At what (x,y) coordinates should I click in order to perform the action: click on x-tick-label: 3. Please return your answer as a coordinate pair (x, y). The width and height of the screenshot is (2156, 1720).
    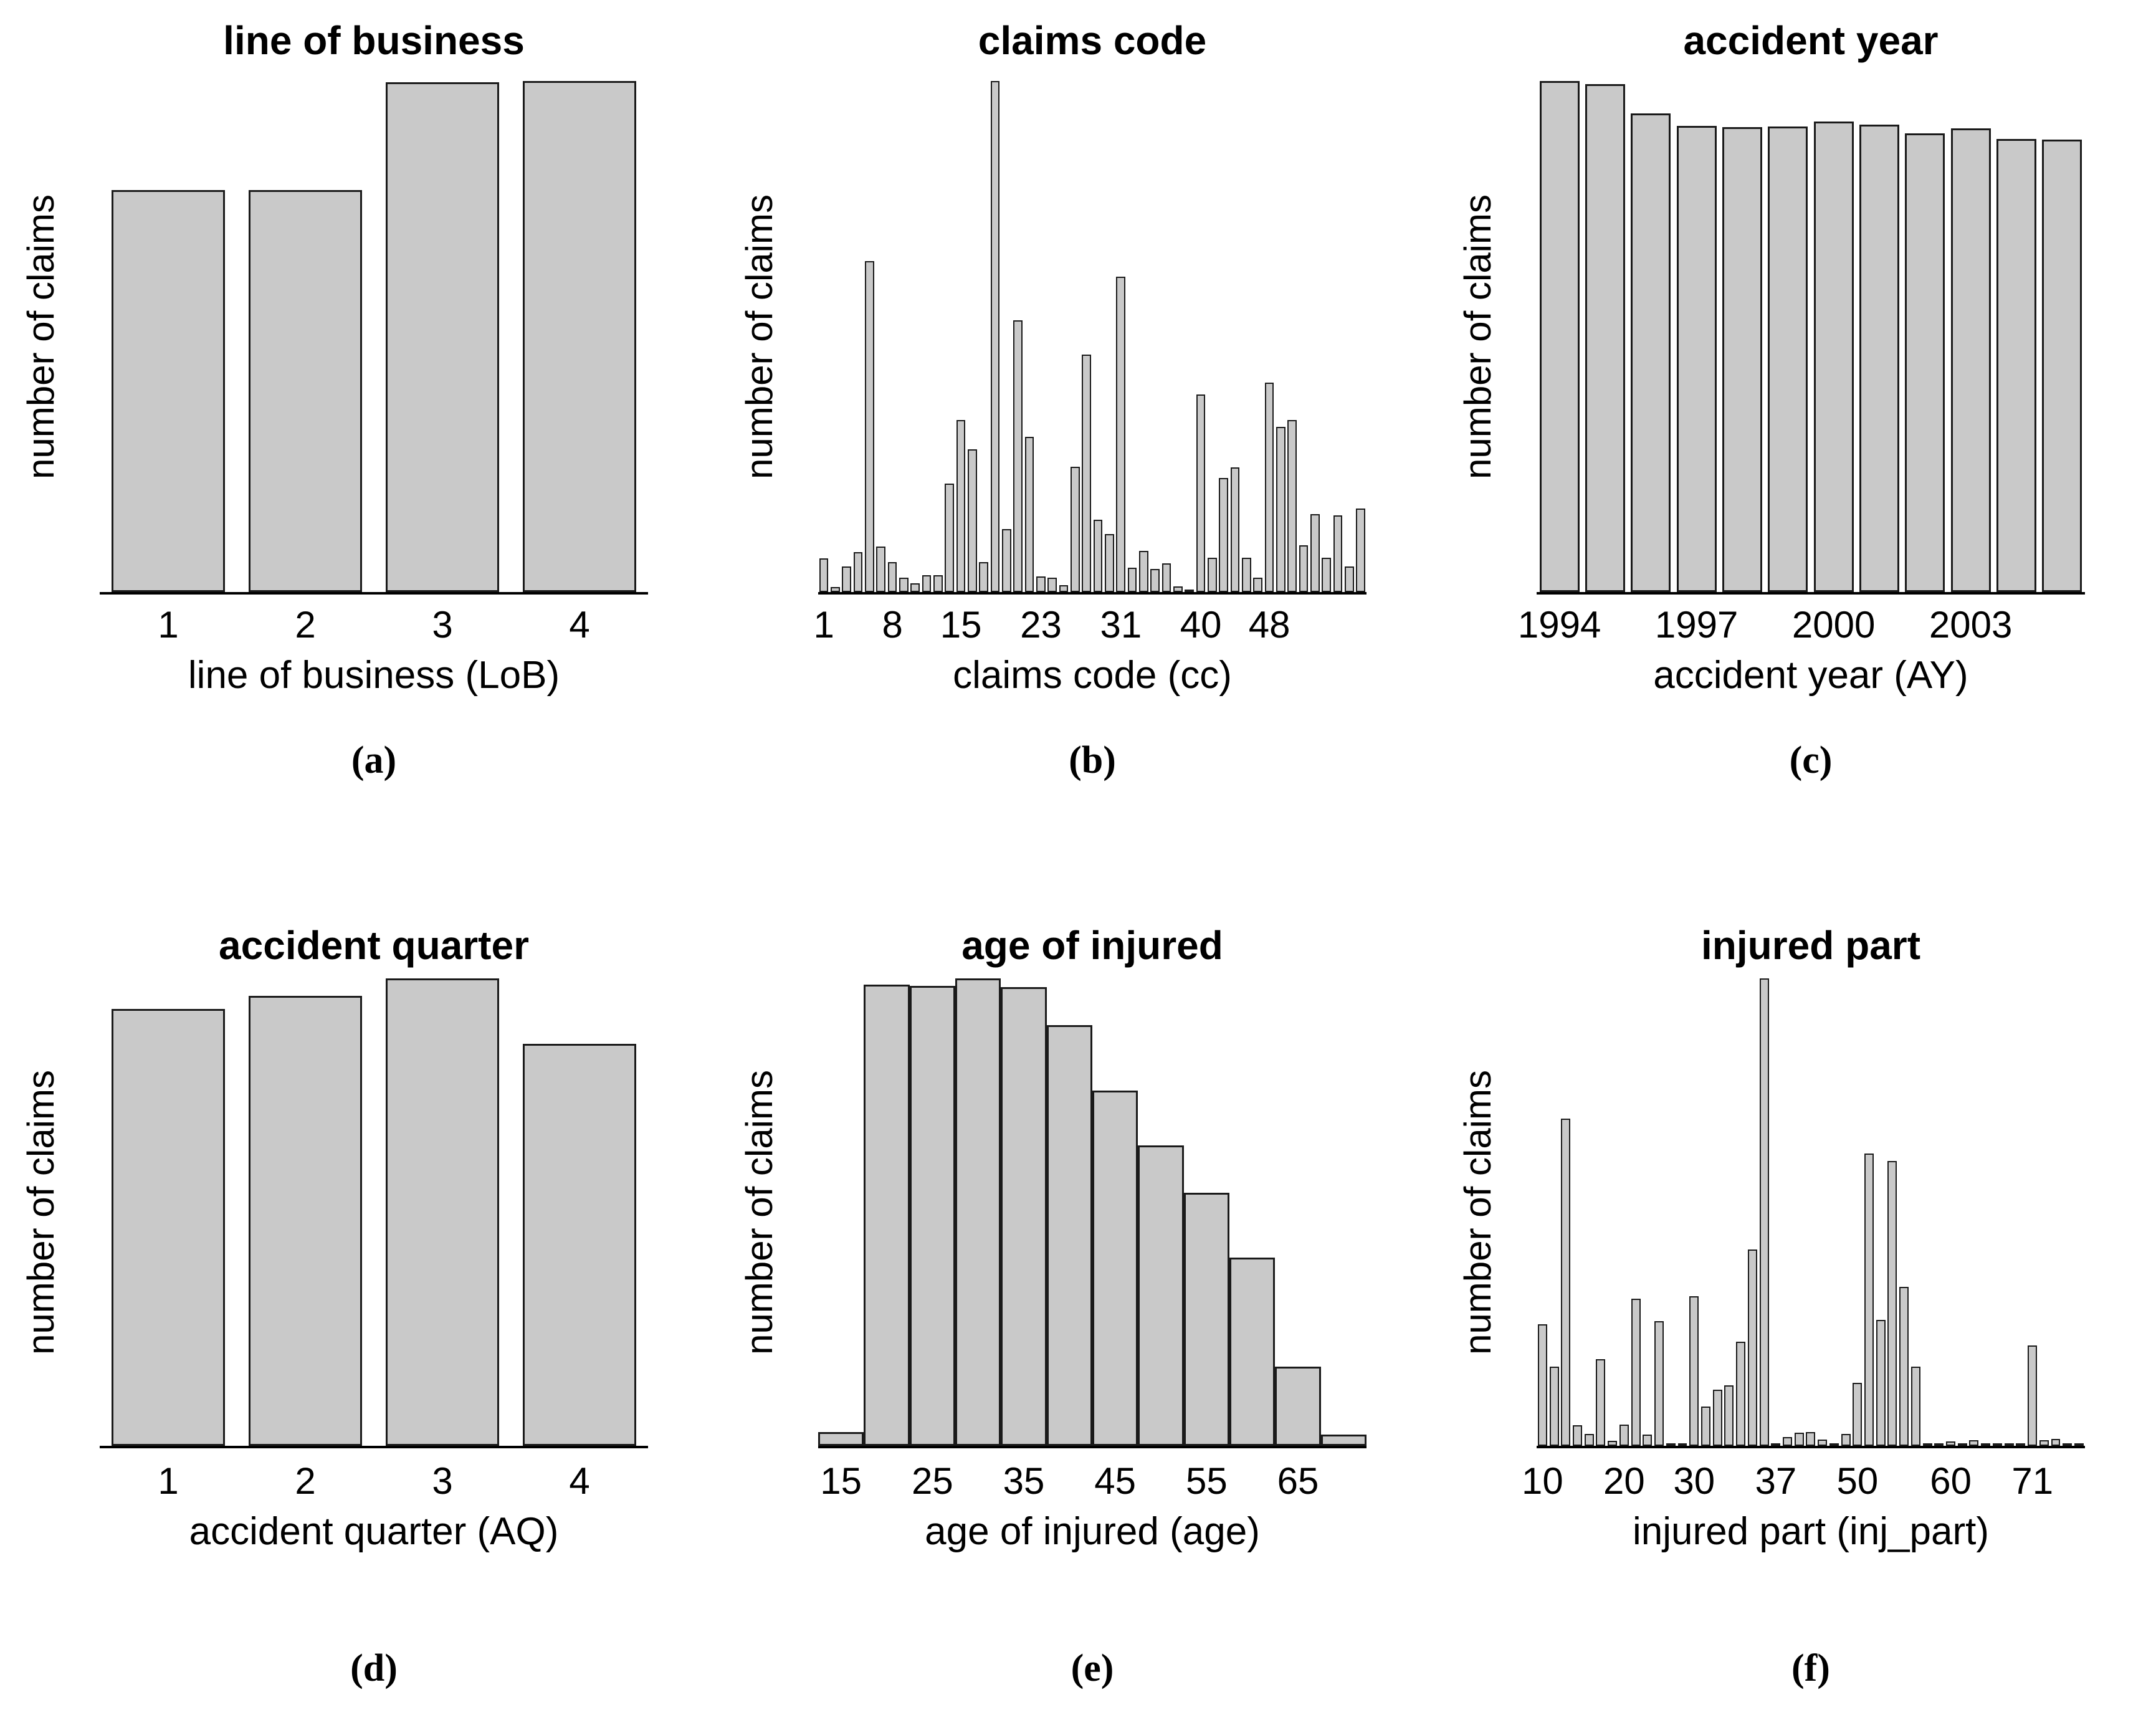
    Looking at the image, I should click on (443, 625).